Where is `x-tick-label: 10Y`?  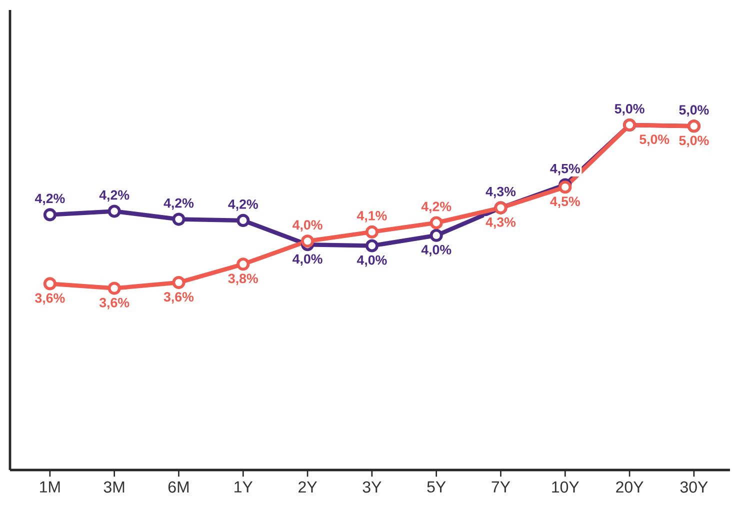 x-tick-label: 10Y is located at coordinates (566, 487).